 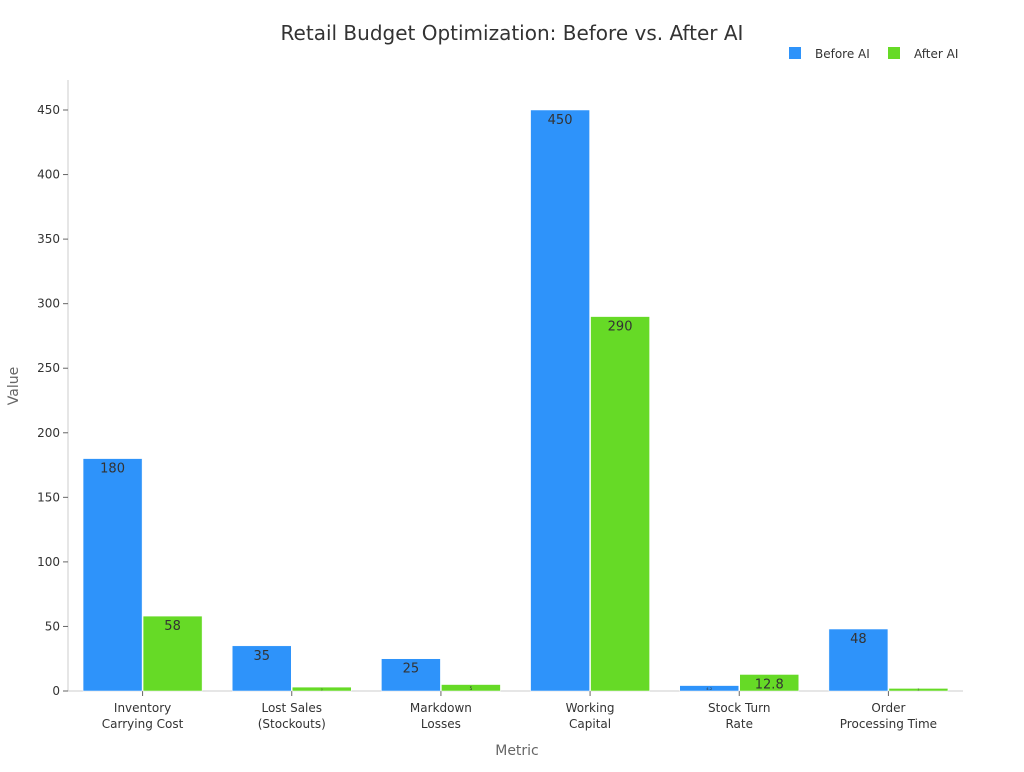 What do you see at coordinates (888, 724) in the screenshot?
I see `x-tick-label: Processing Time` at bounding box center [888, 724].